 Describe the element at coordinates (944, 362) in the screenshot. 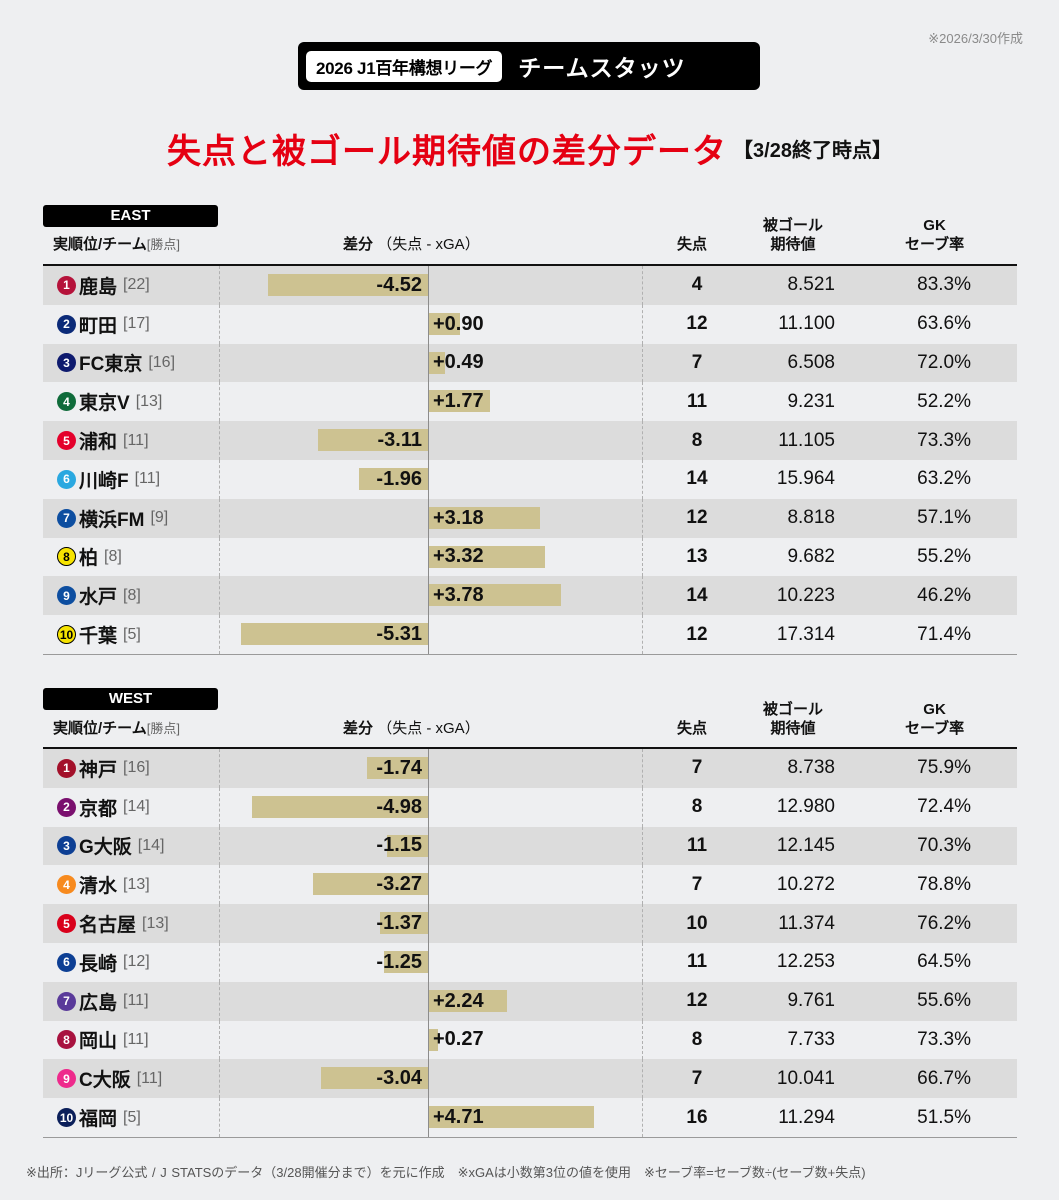

I see `gk-save-rate: 72.0%` at that location.